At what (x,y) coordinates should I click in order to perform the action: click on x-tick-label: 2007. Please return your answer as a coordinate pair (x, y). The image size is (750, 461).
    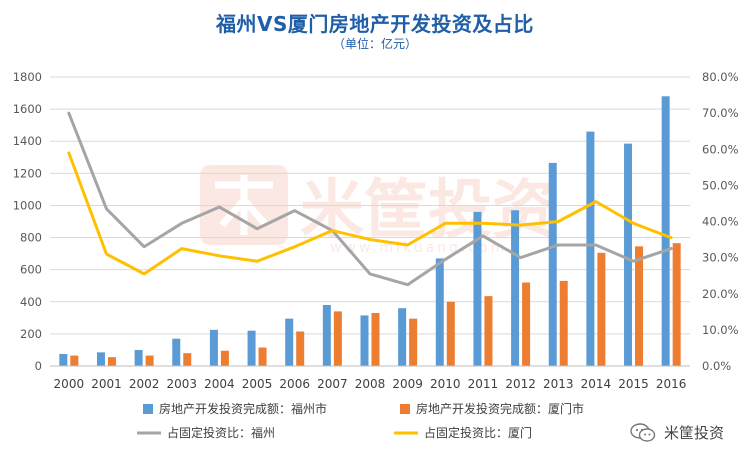
    Looking at the image, I should click on (332, 384).